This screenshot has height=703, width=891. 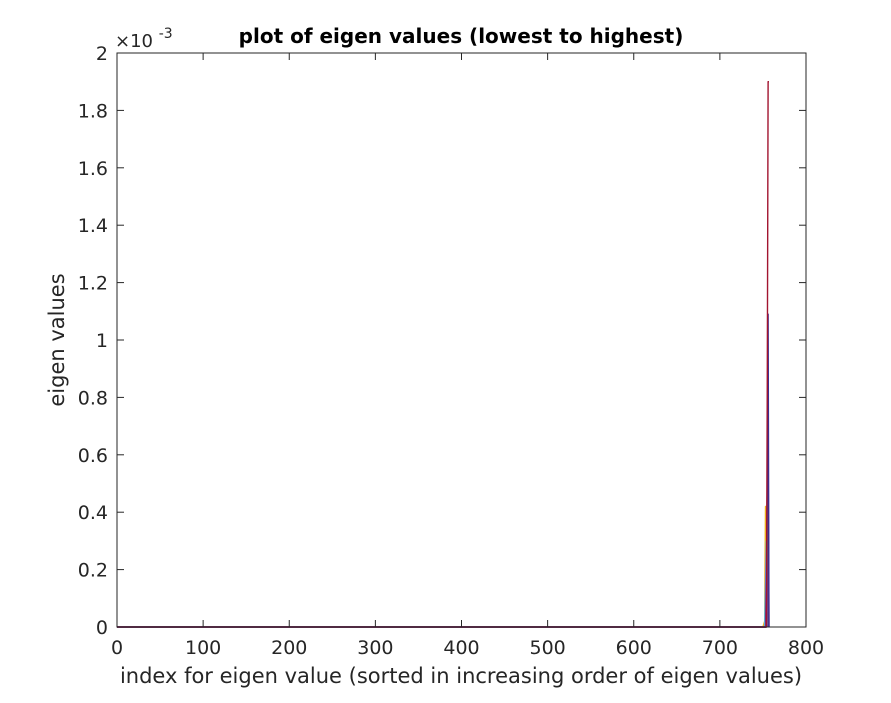 What do you see at coordinates (93, 398) in the screenshot?
I see `y-tick-label: 0.8` at bounding box center [93, 398].